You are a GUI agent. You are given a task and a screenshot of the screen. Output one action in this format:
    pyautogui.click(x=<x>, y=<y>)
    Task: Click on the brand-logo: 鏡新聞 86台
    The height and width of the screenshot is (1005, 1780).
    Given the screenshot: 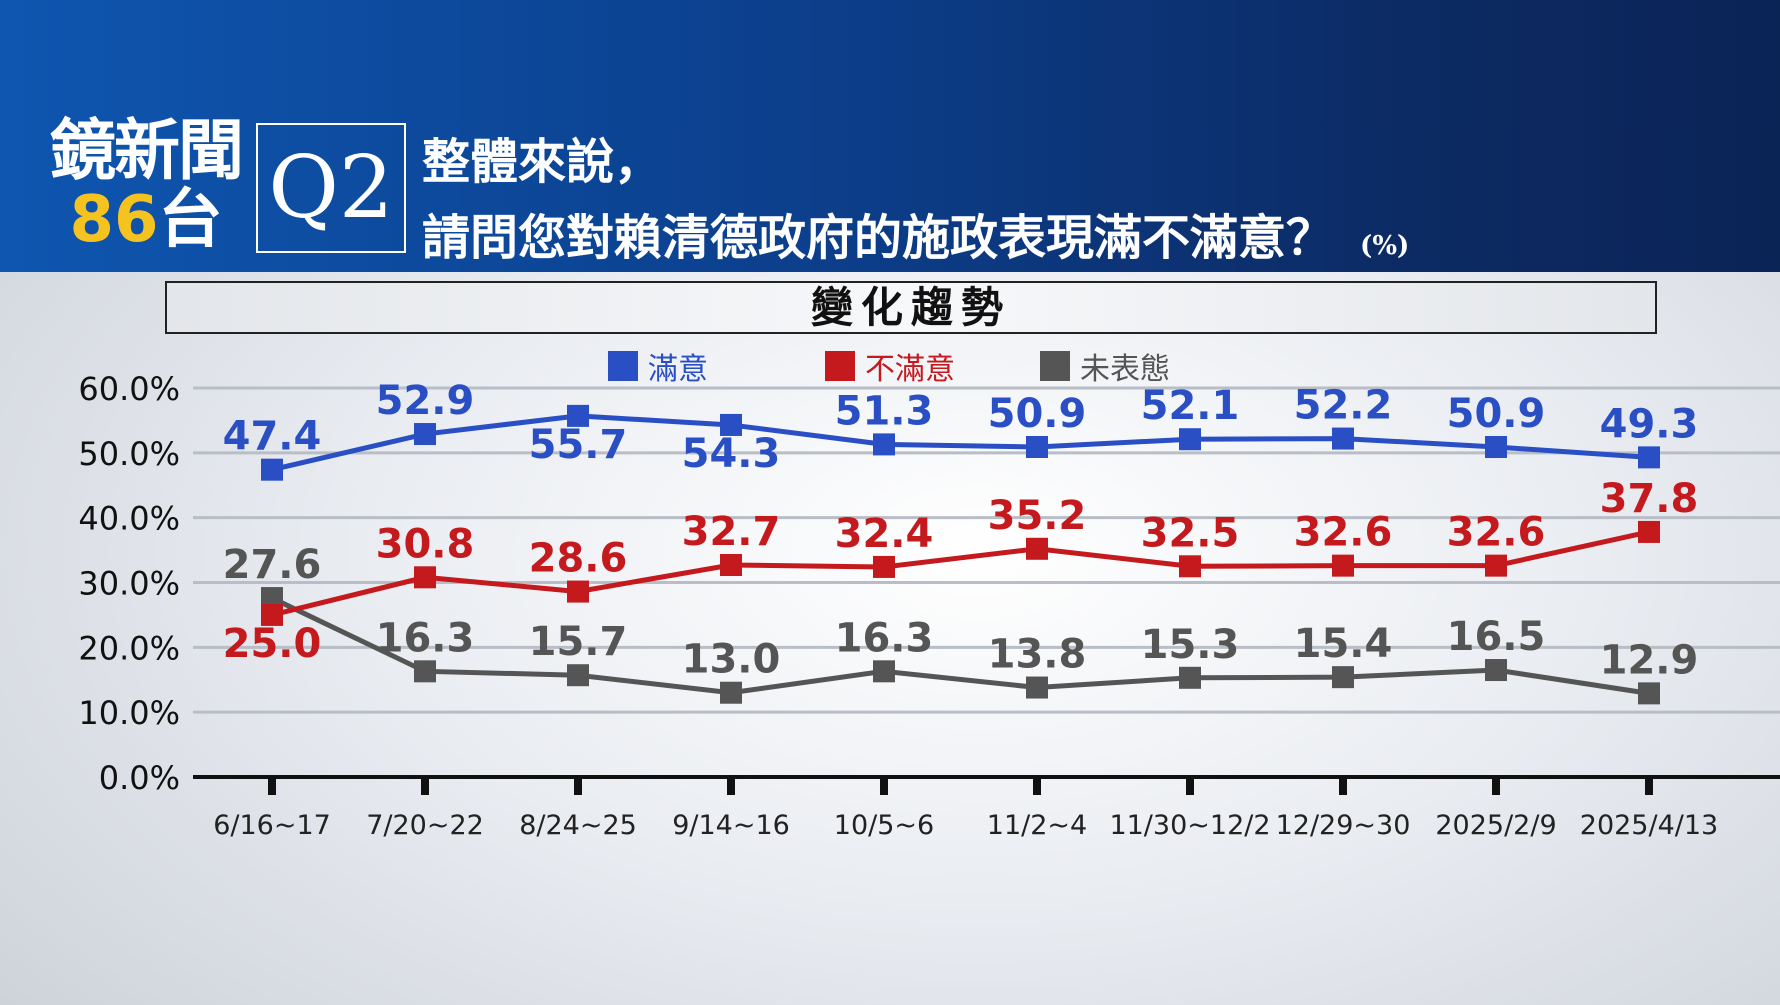 What is the action you would take?
    pyautogui.click(x=146, y=183)
    